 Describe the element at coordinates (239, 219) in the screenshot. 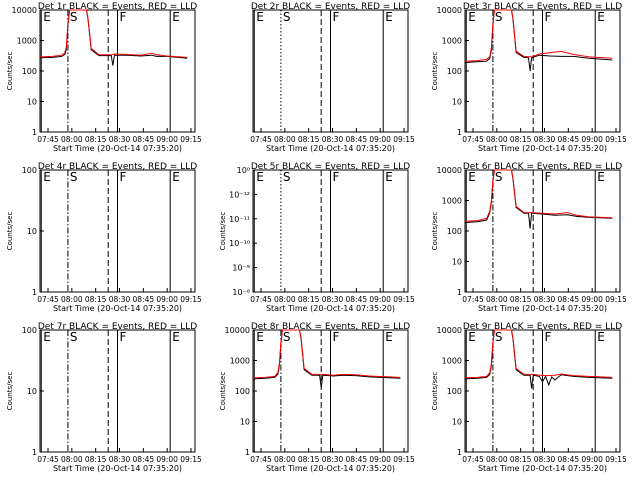

I see `y-tick-label: 10⁻¹¹` at that location.